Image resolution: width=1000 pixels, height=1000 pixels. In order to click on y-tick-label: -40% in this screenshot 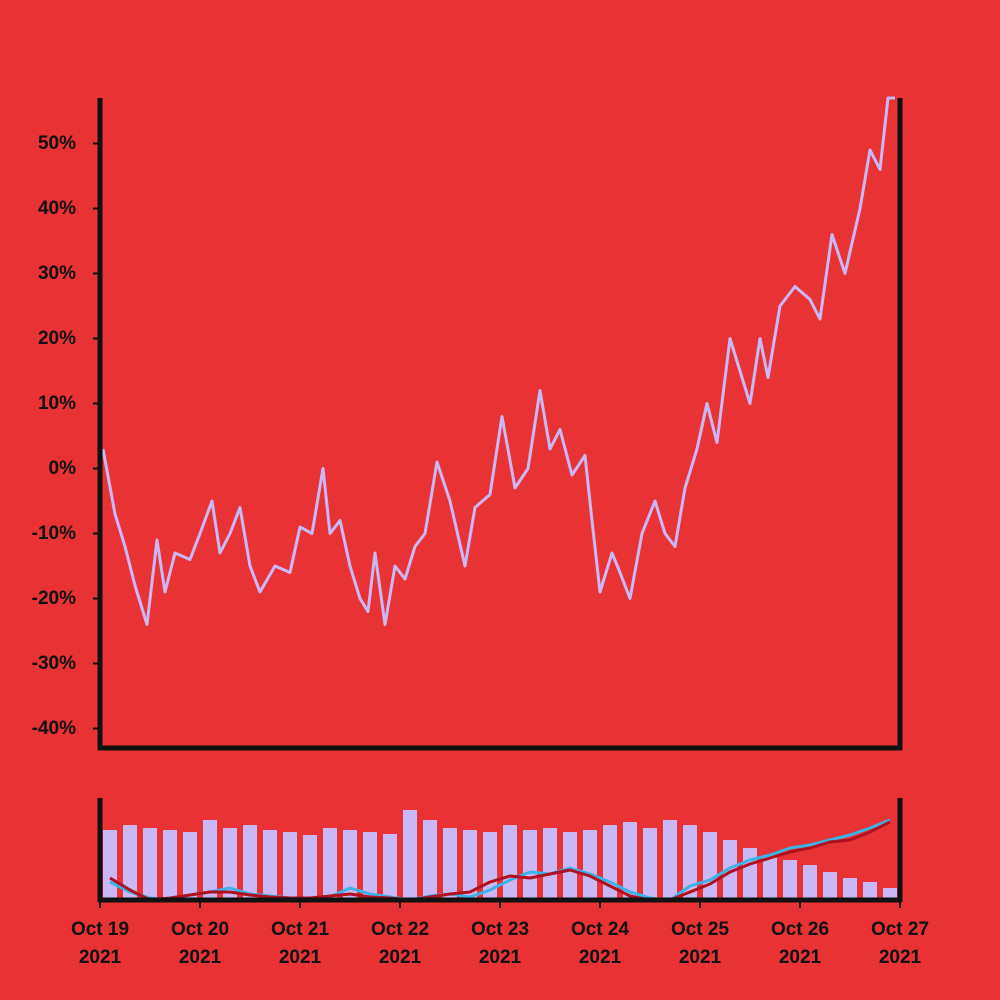, I will do `click(53, 728)`.